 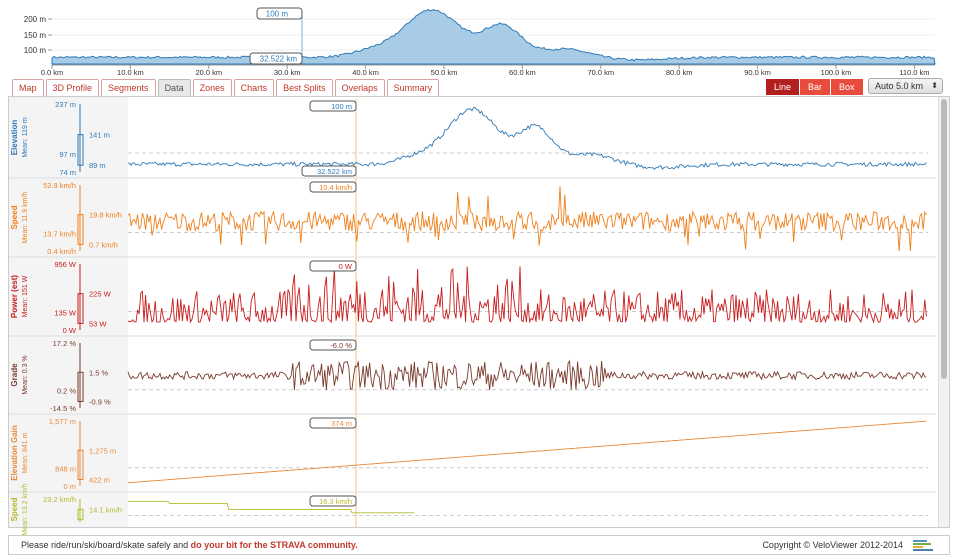 I want to click on scrollbar-thumb, so click(x=944, y=239).